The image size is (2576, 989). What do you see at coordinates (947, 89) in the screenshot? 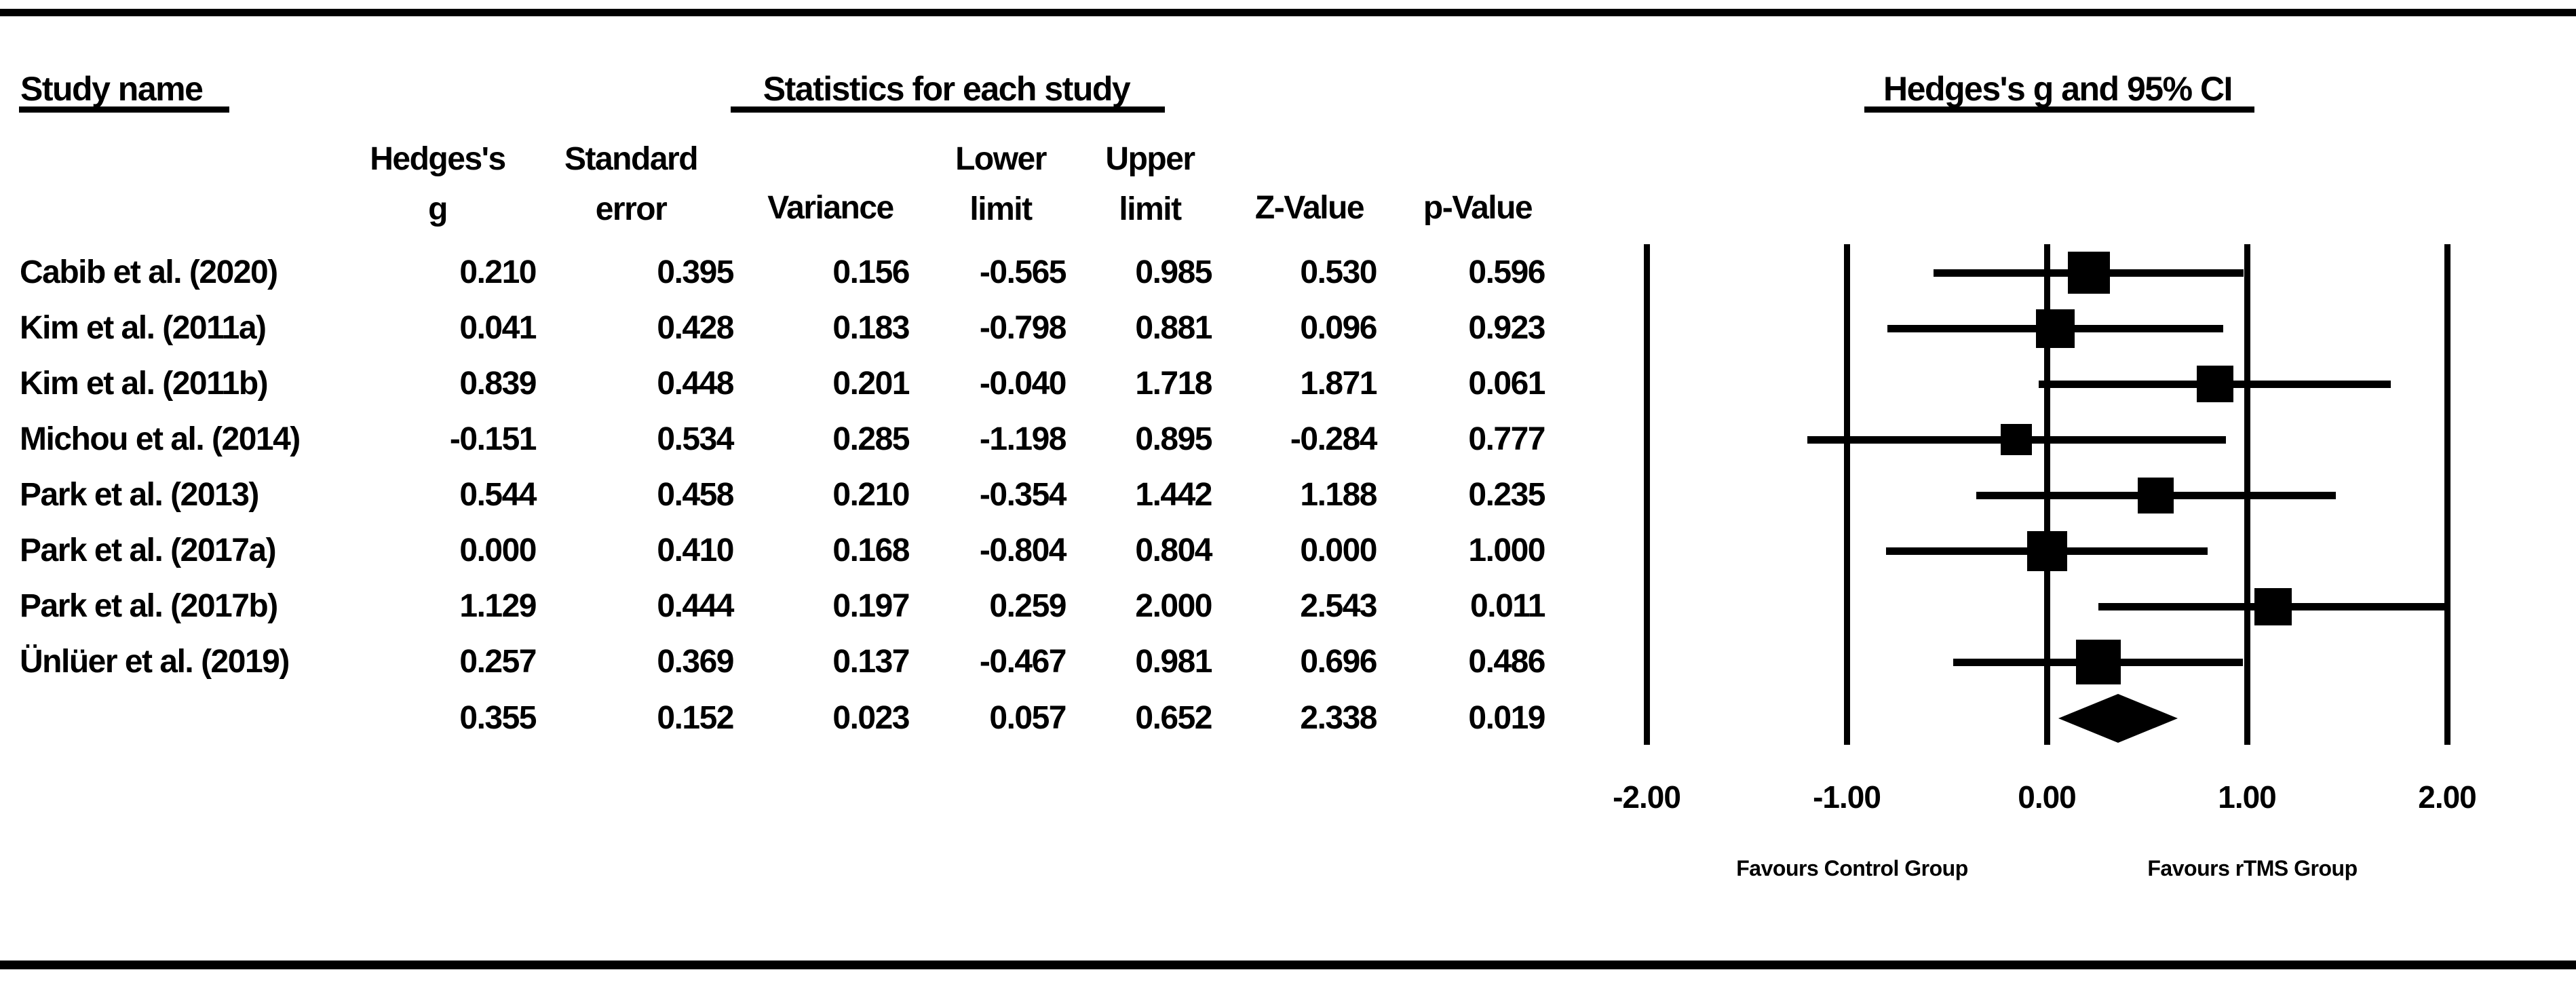
I see `statistics-title: Statistics for each study` at bounding box center [947, 89].